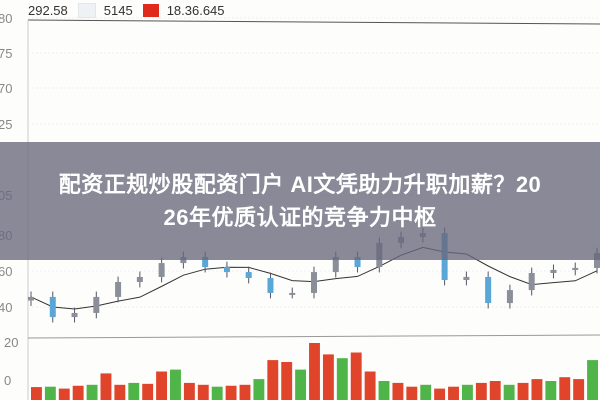 The height and width of the screenshot is (400, 600). What do you see at coordinates (7, 380) in the screenshot?
I see `volume-tick-label: 0` at bounding box center [7, 380].